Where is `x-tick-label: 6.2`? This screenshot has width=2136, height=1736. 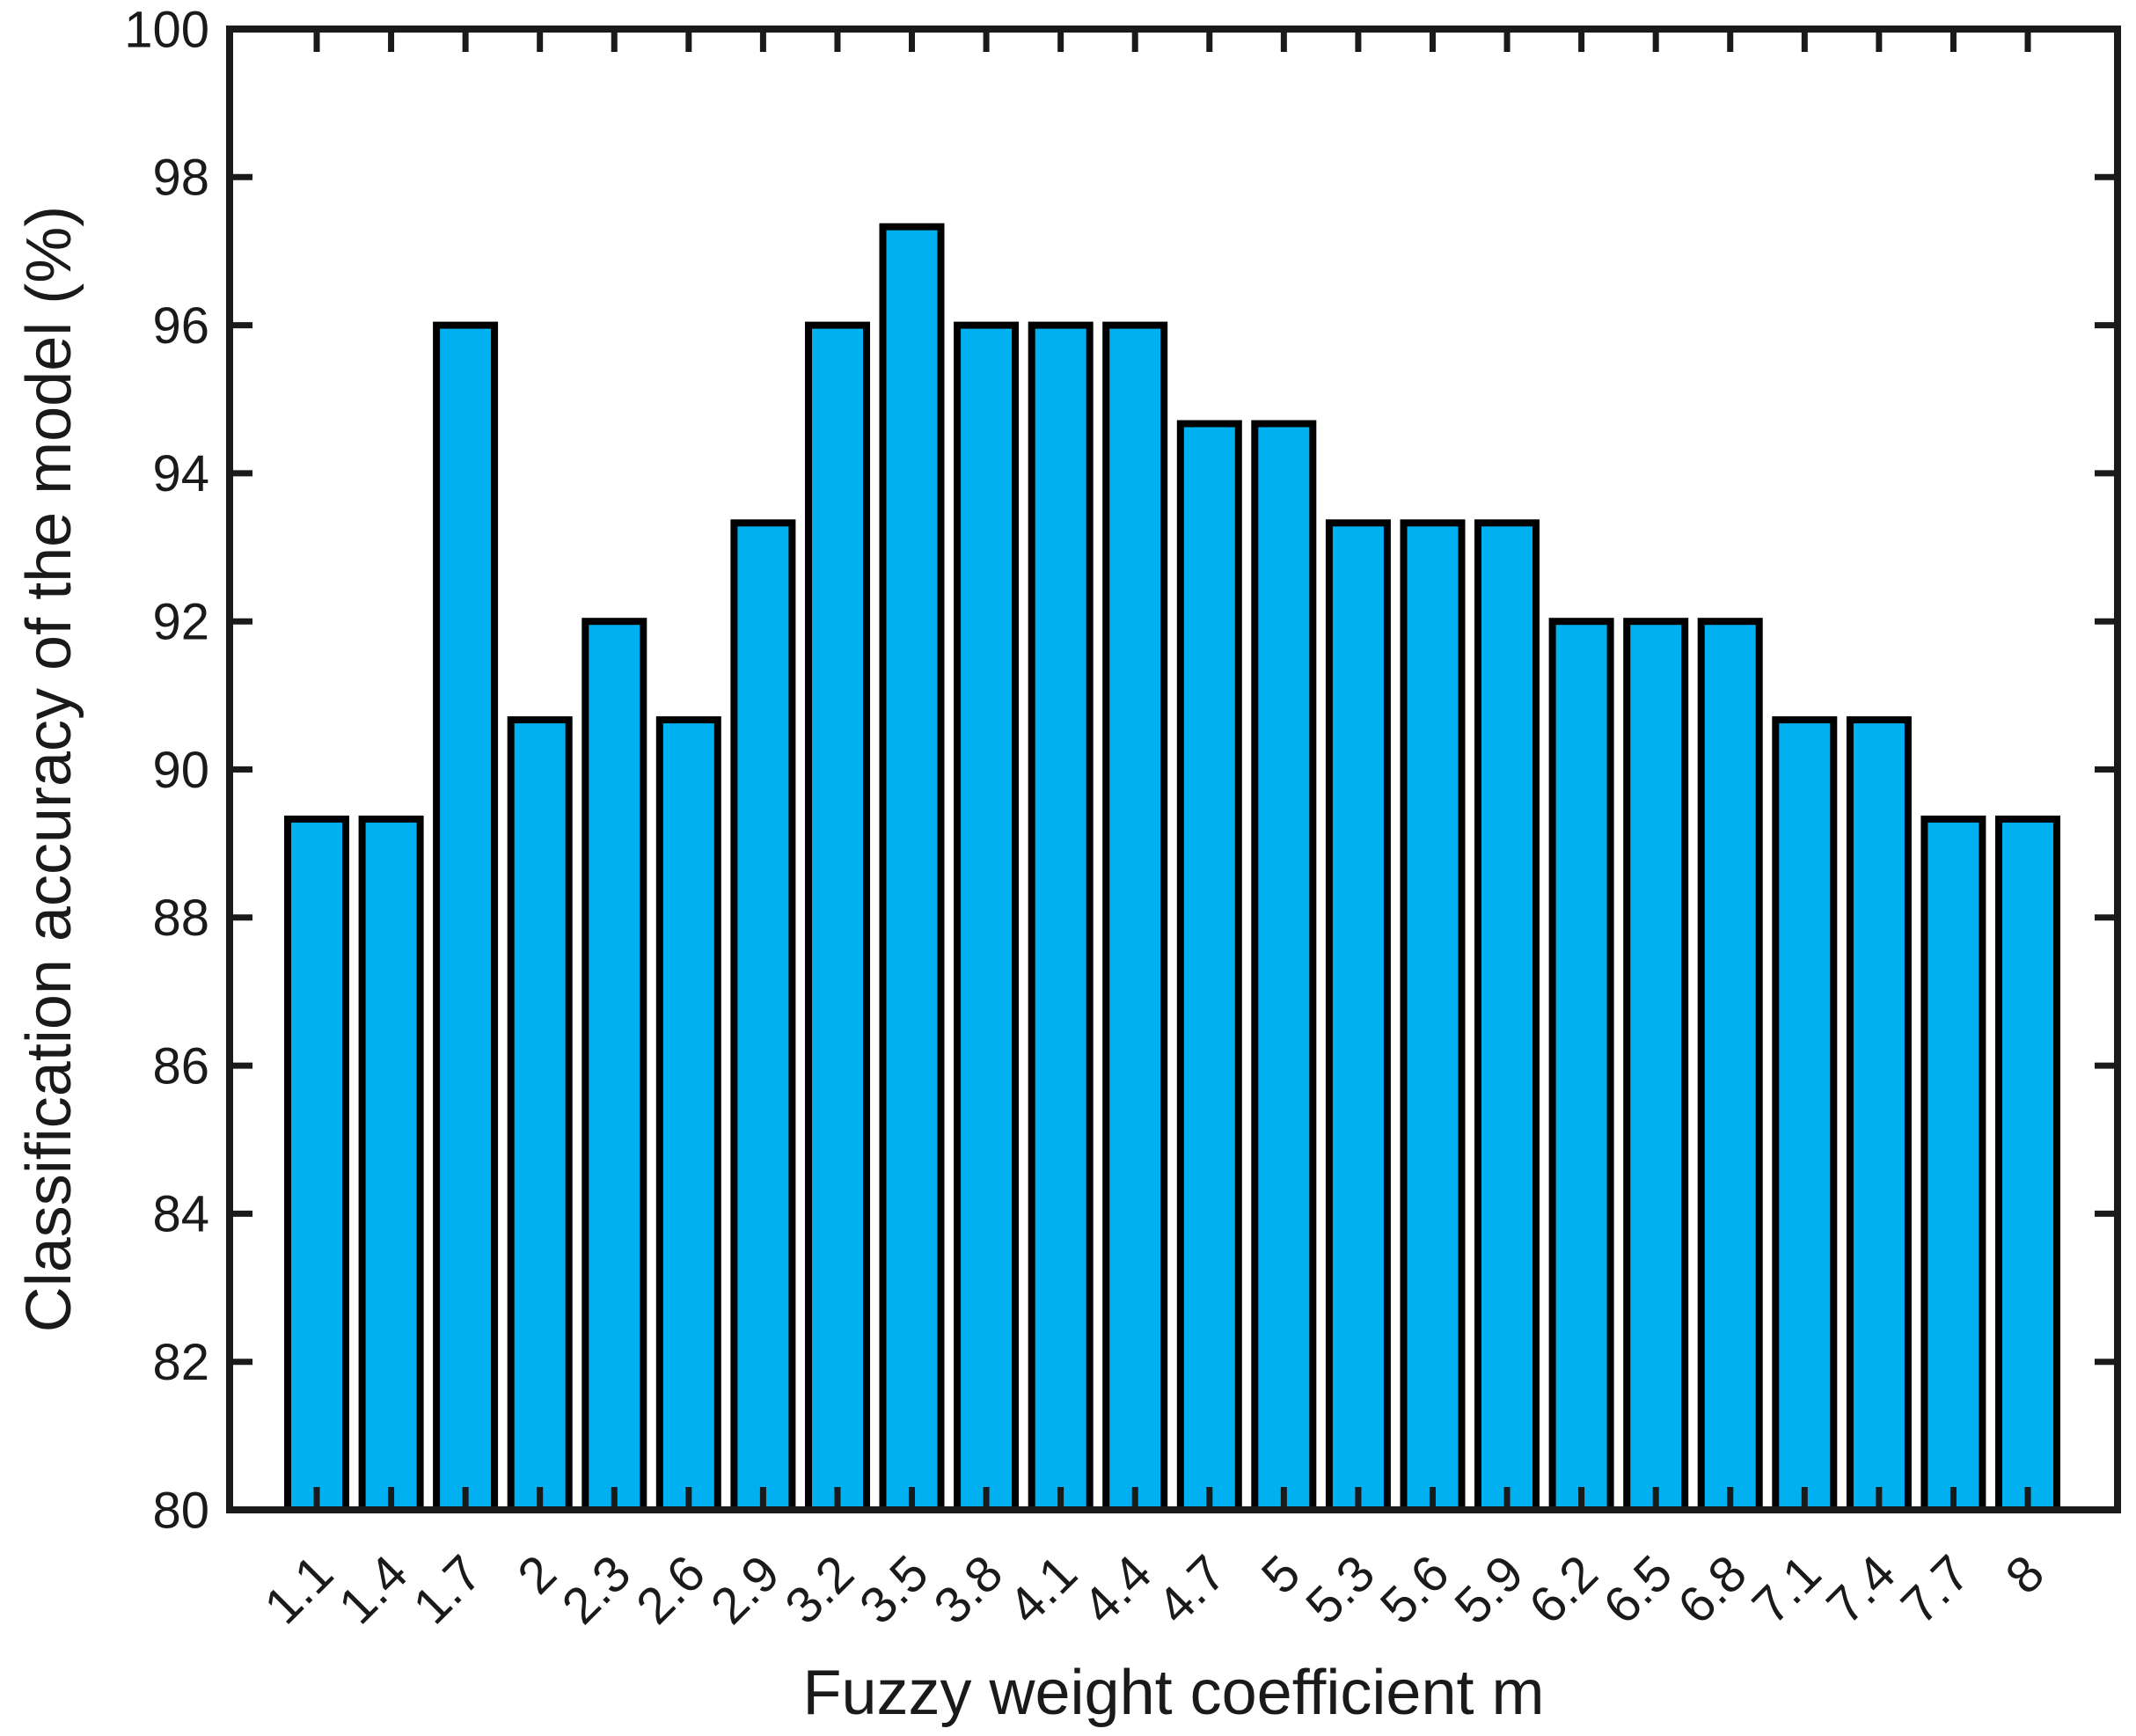
x-tick-label: 6.2 is located at coordinates (1563, 1589).